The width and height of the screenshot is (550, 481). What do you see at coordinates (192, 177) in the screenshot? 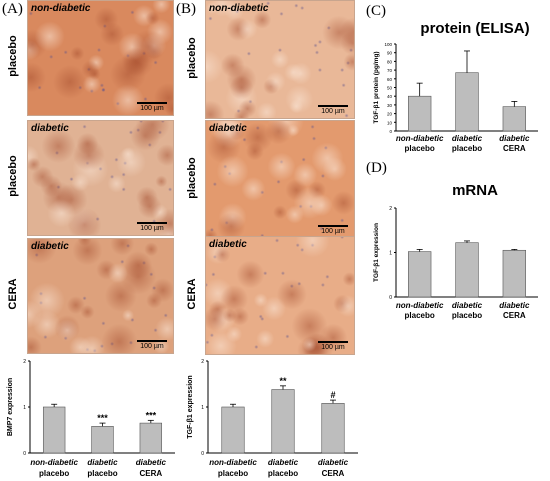
I see `row-label-b-2: placebo` at bounding box center [192, 177].